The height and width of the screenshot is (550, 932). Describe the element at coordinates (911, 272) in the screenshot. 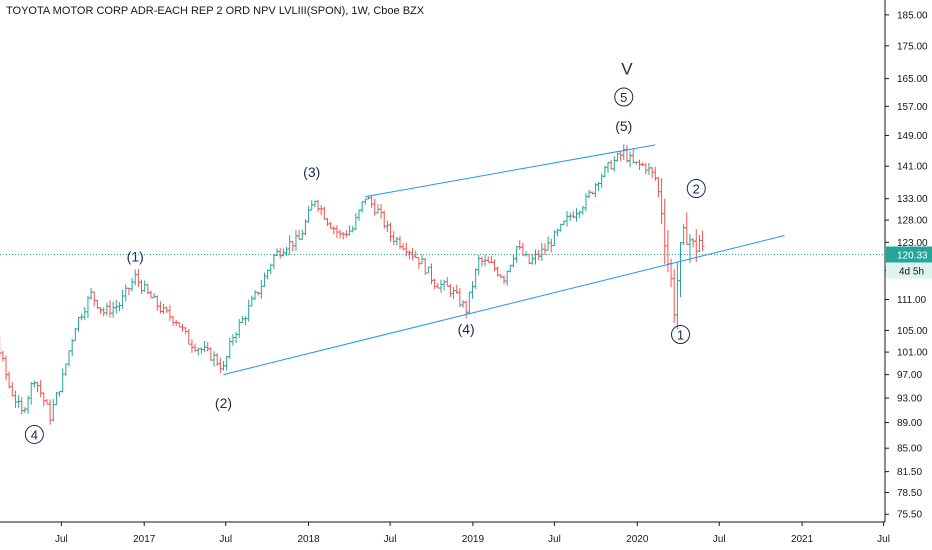

I see `countdown-label: 4d 5h` at that location.